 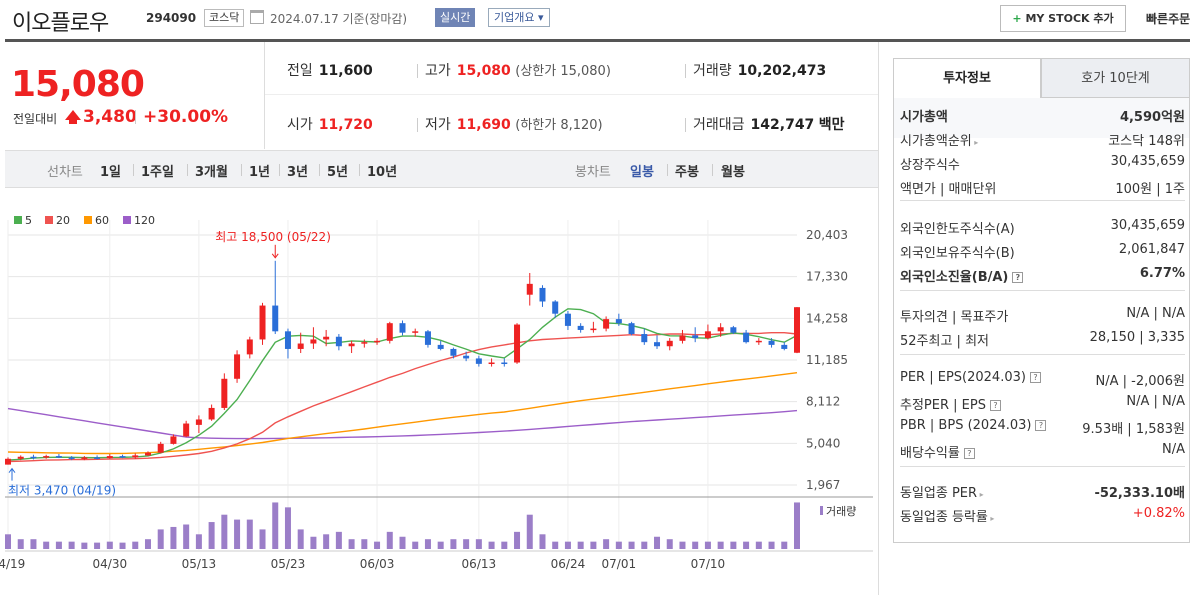 I want to click on plus-icon: +, so click(x=1017, y=18).